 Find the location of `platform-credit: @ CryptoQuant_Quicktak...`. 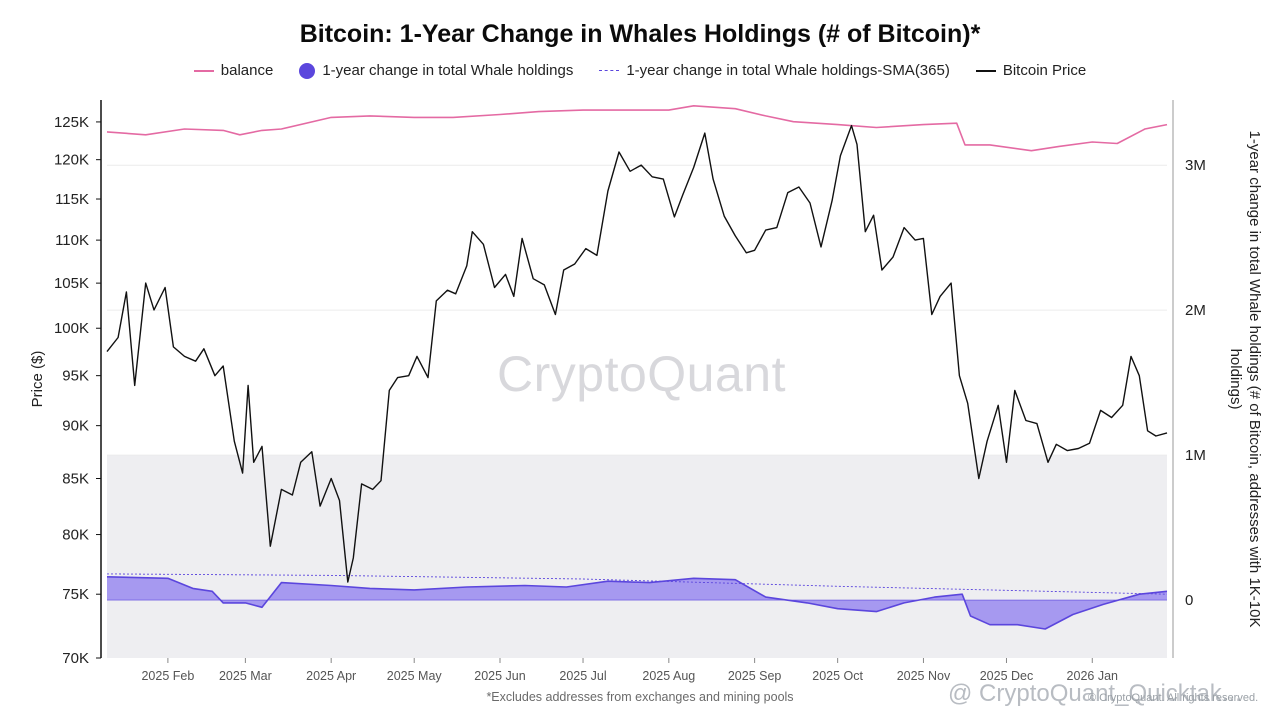

platform-credit: @ CryptoQuant_Quicktak... is located at coordinates (1095, 693).